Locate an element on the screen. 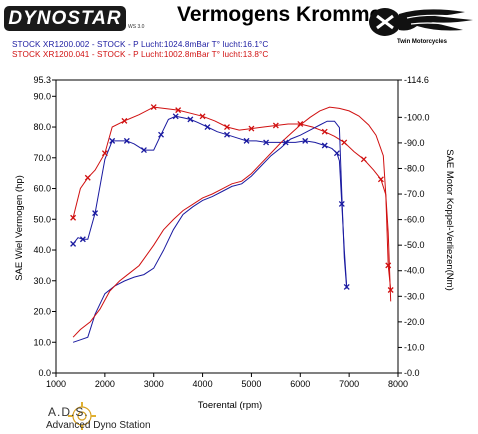 Image resolution: width=478 pixels, height=434 pixels. y-tick-label: 50.0 is located at coordinates (42, 219).